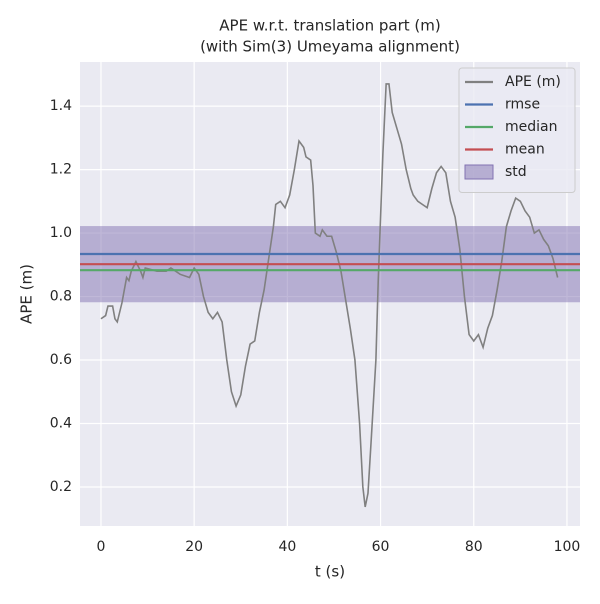 Image resolution: width=600 pixels, height=604 pixels. I want to click on y-tick-label: 0.8, so click(61, 297).